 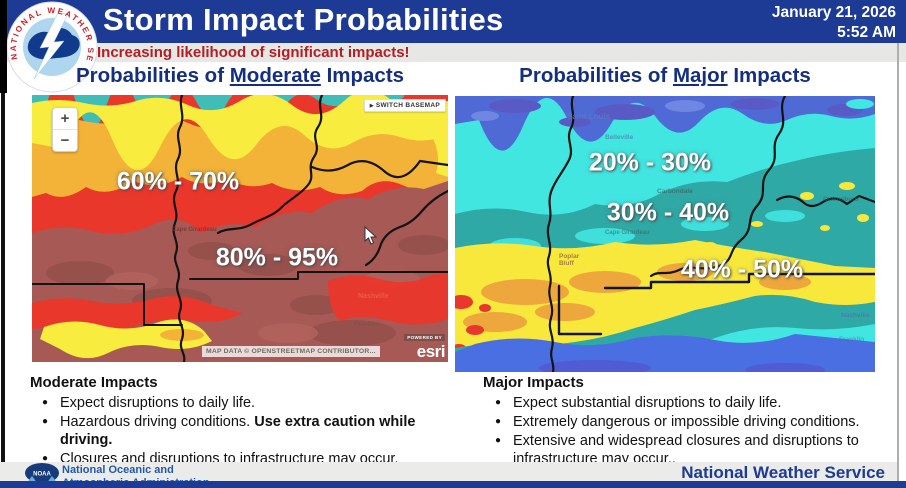 What do you see at coordinates (65, 118) in the screenshot?
I see `zoom-in-button: +` at bounding box center [65, 118].